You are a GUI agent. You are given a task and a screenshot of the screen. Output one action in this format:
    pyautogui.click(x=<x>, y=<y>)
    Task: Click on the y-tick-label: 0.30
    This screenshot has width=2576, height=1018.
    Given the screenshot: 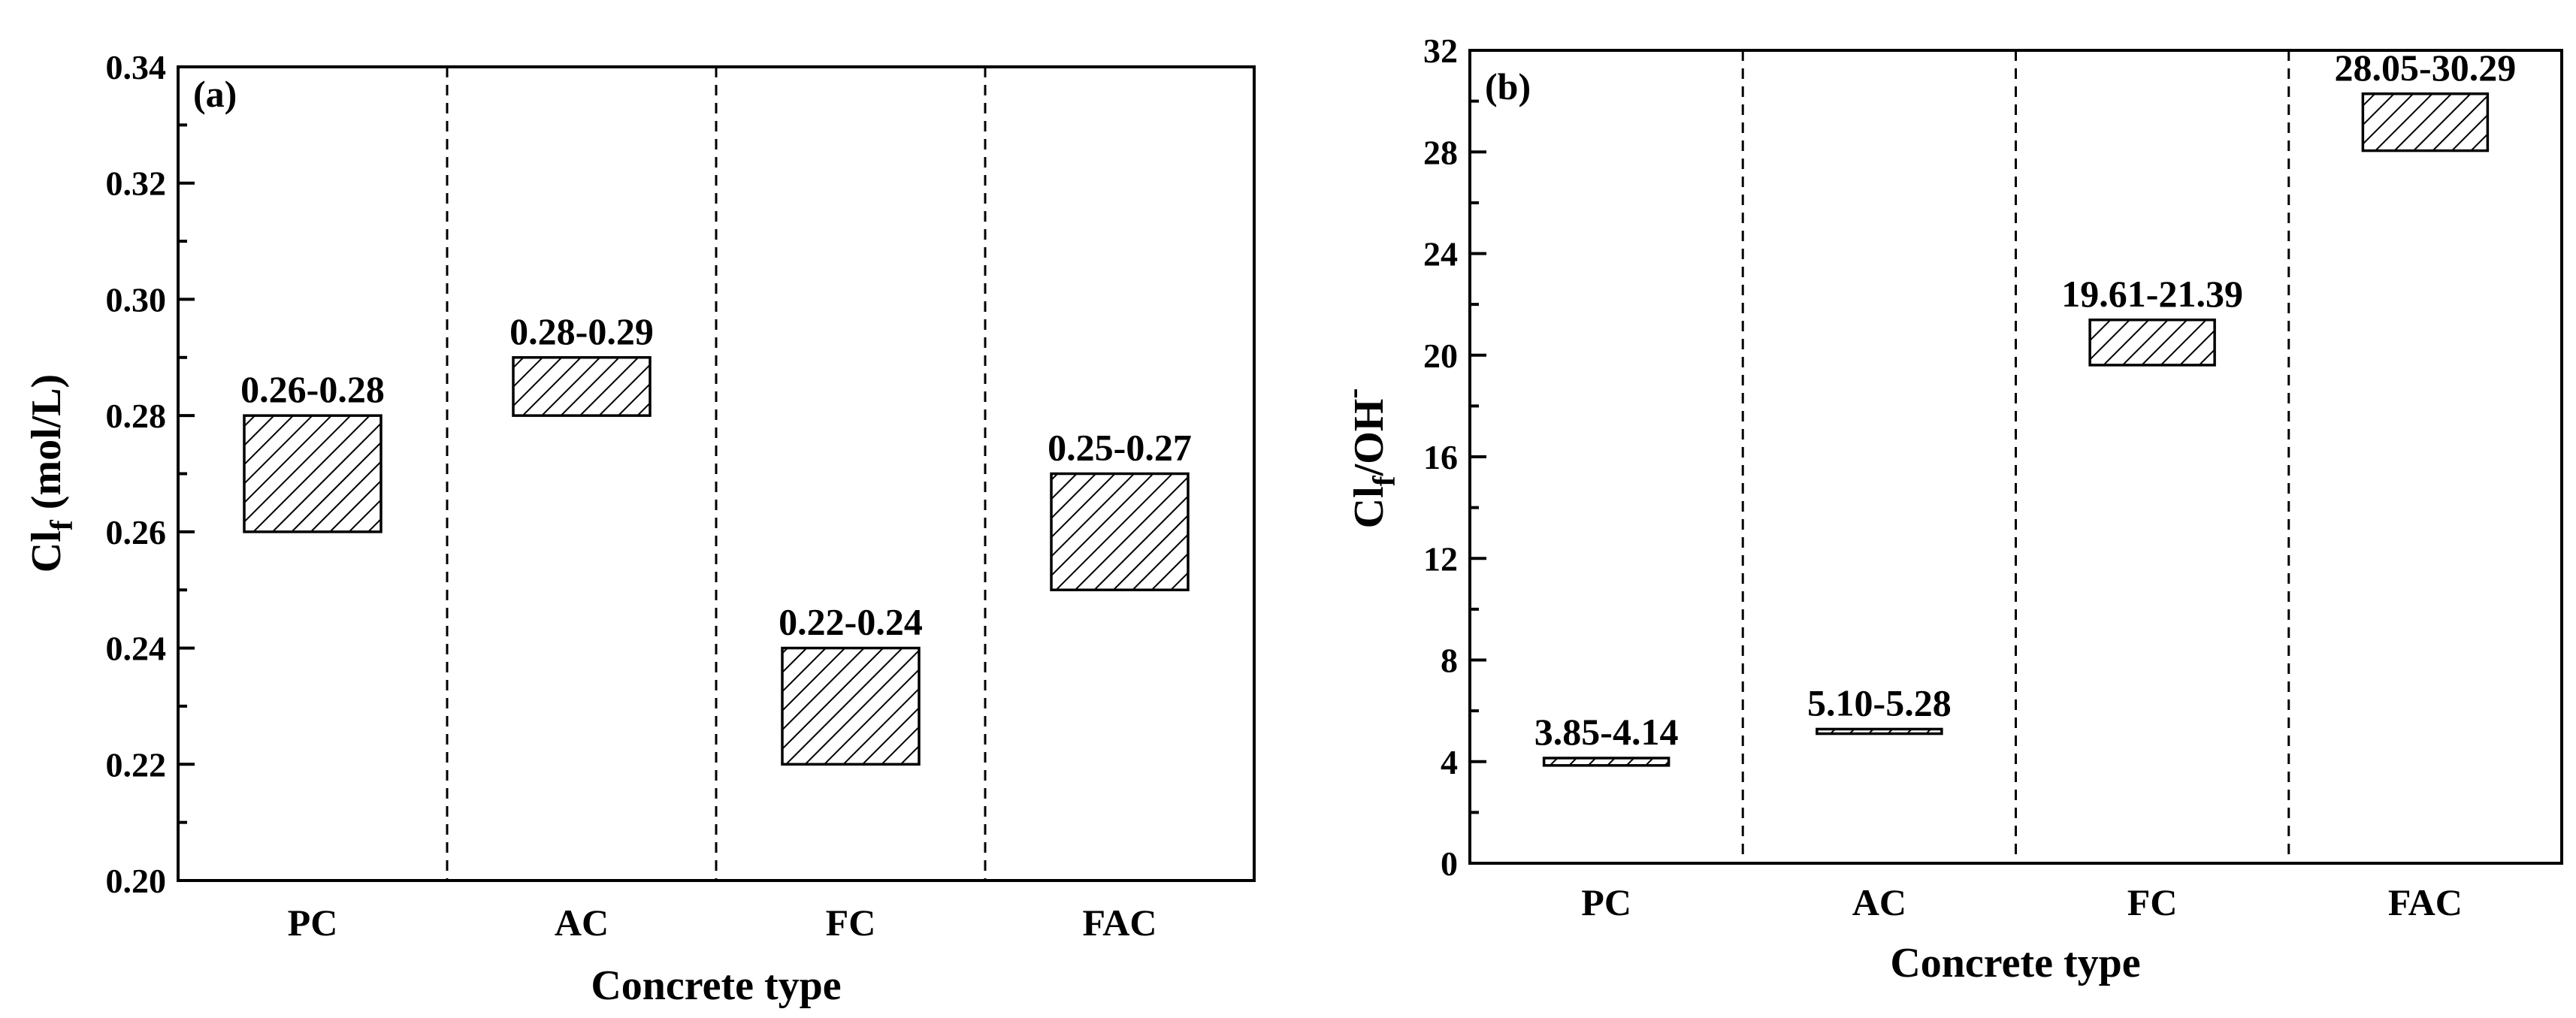 What is the action you would take?
    pyautogui.click(x=136, y=300)
    